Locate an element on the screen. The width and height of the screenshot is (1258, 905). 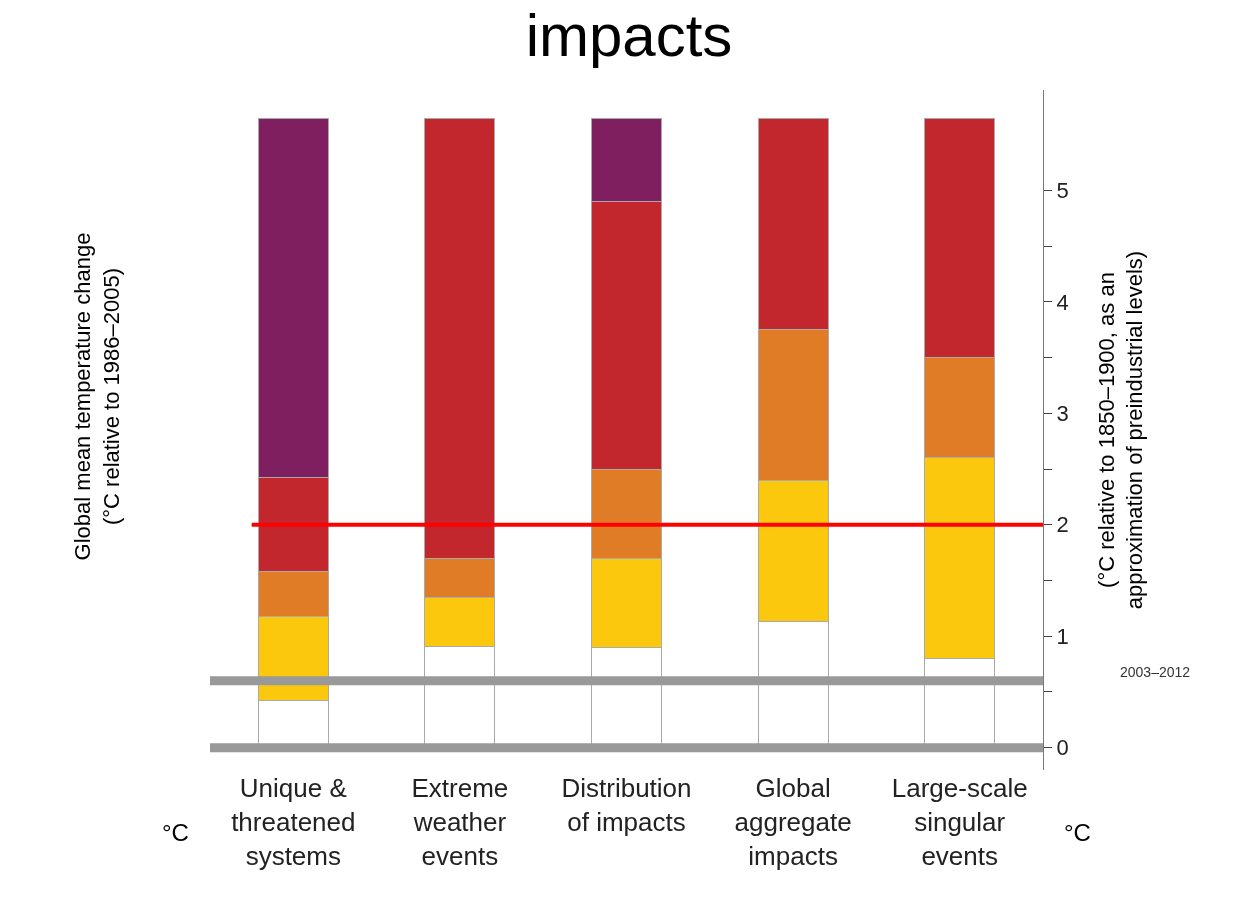
chart-title: impacts is located at coordinates (629, 35).